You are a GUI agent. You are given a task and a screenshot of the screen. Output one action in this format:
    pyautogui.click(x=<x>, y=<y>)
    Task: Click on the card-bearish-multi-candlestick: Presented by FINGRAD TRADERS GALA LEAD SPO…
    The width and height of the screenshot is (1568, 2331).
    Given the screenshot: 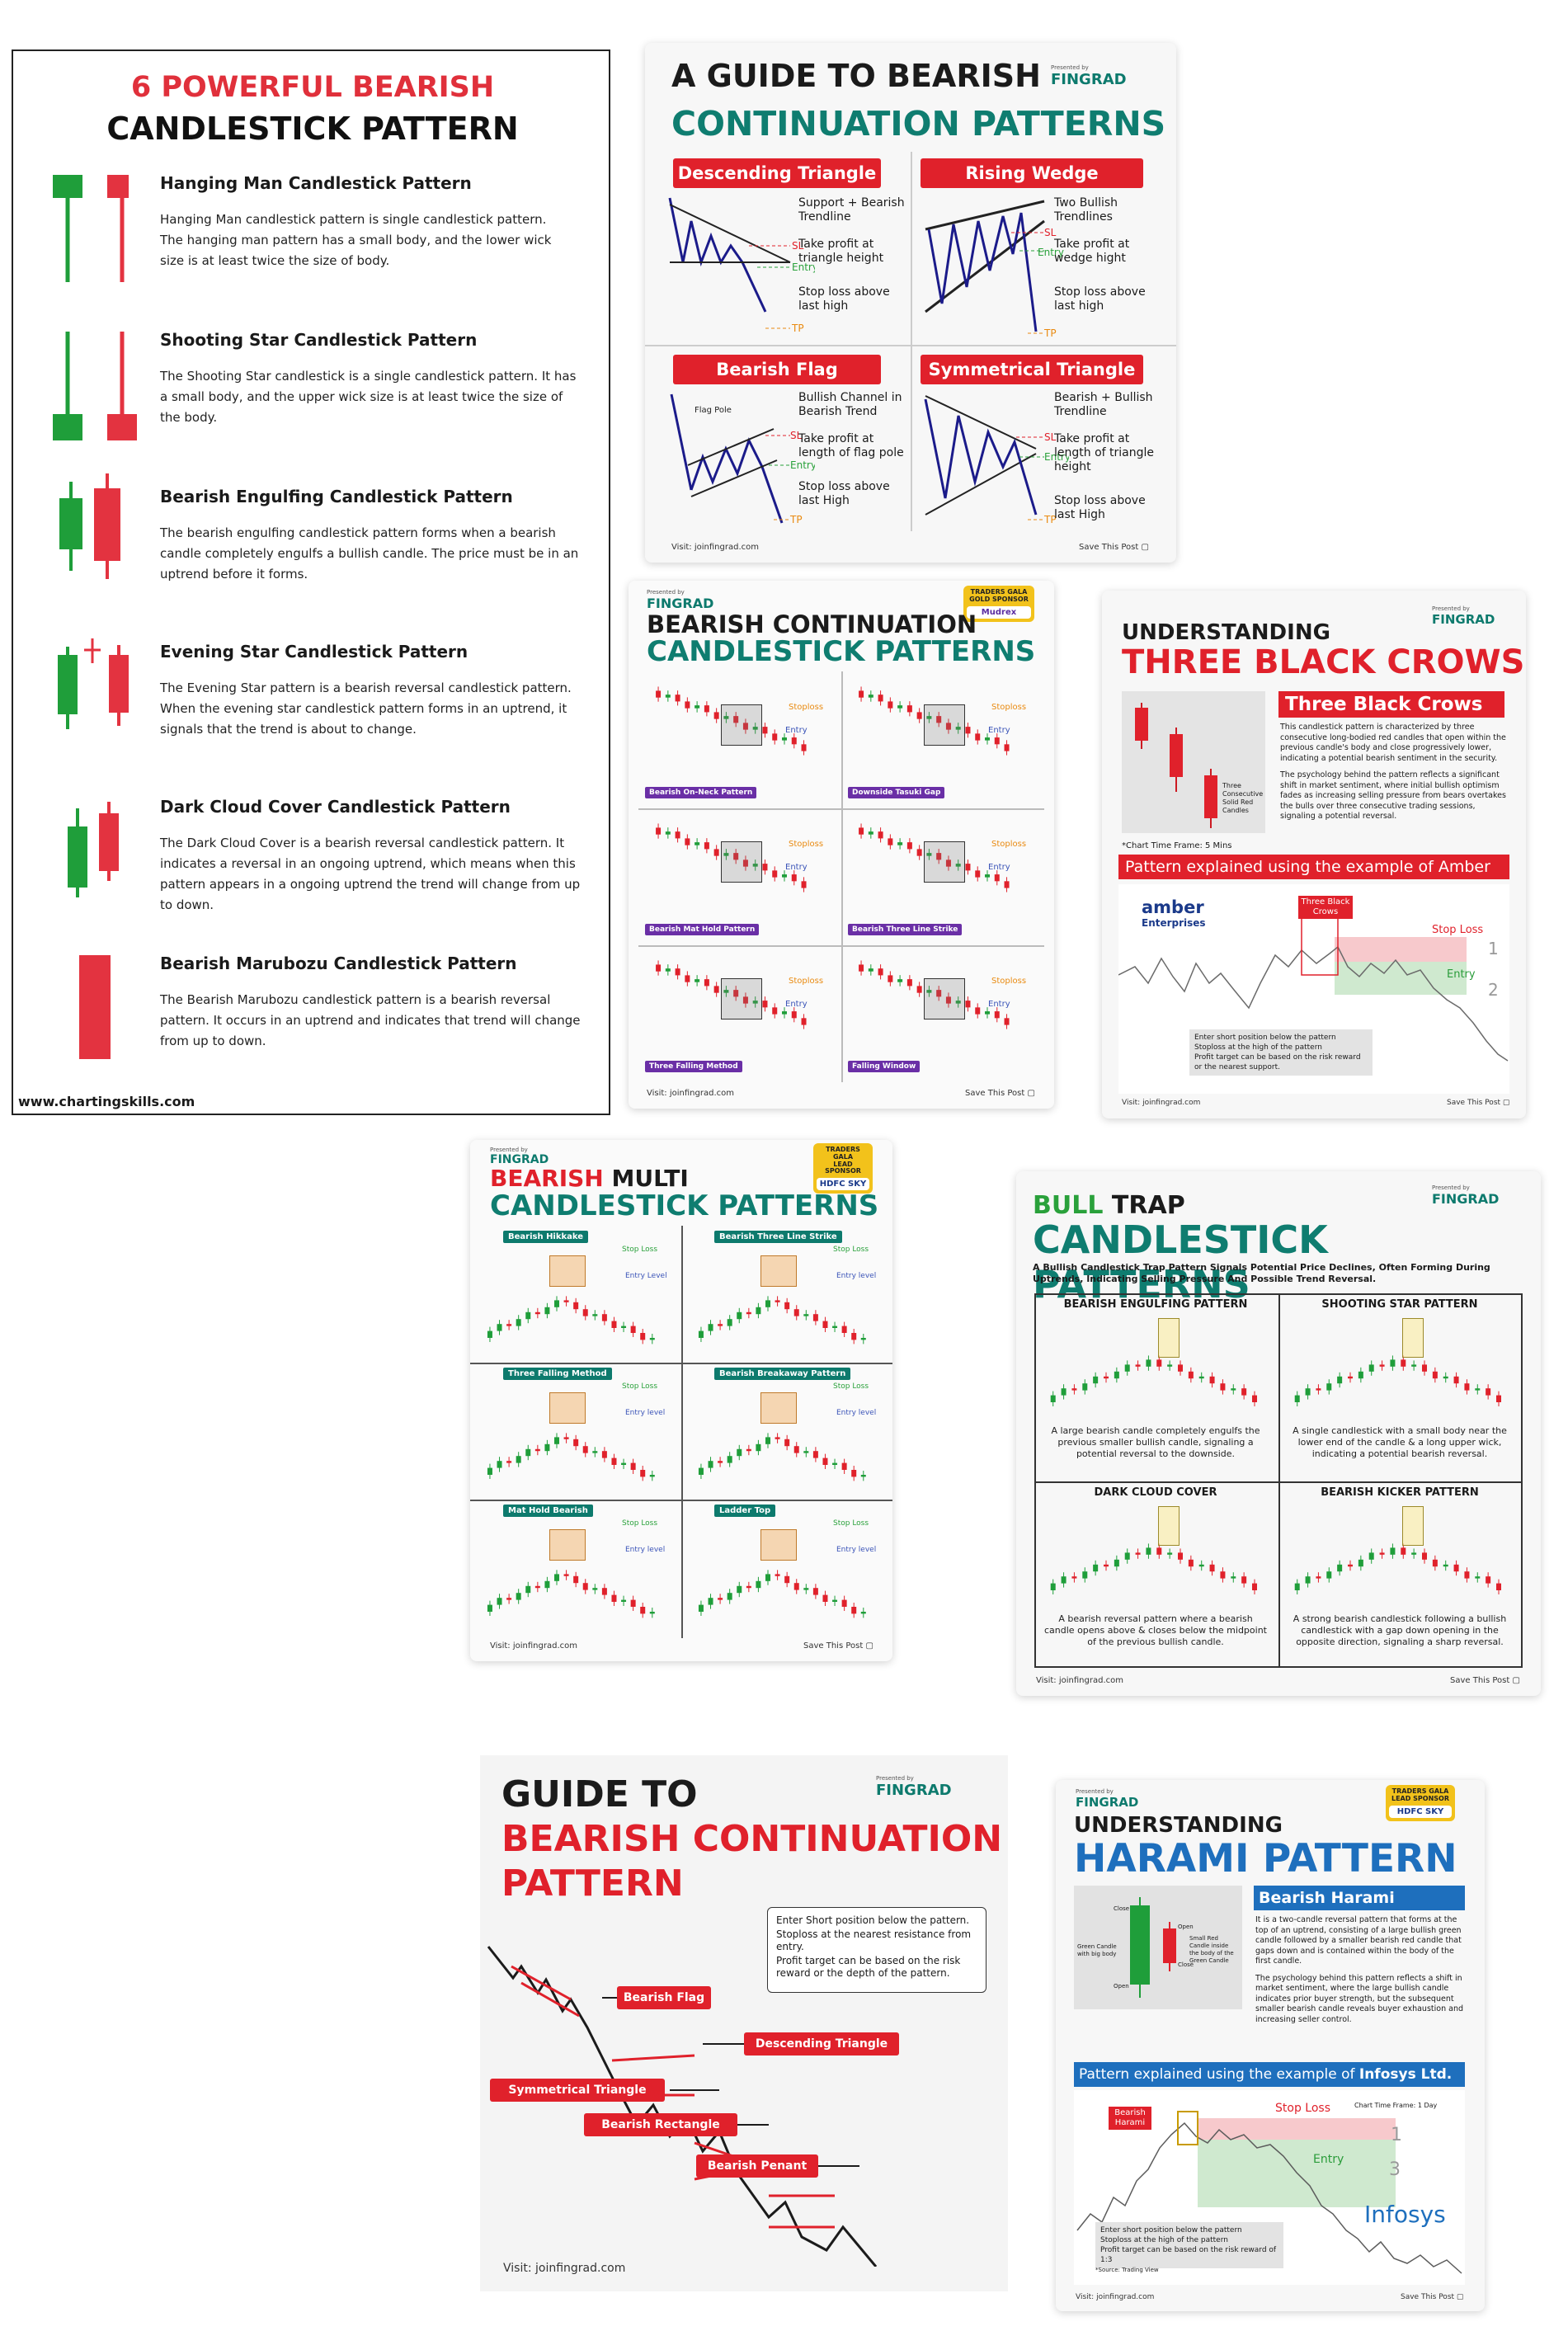 What is the action you would take?
    pyautogui.click(x=681, y=1400)
    